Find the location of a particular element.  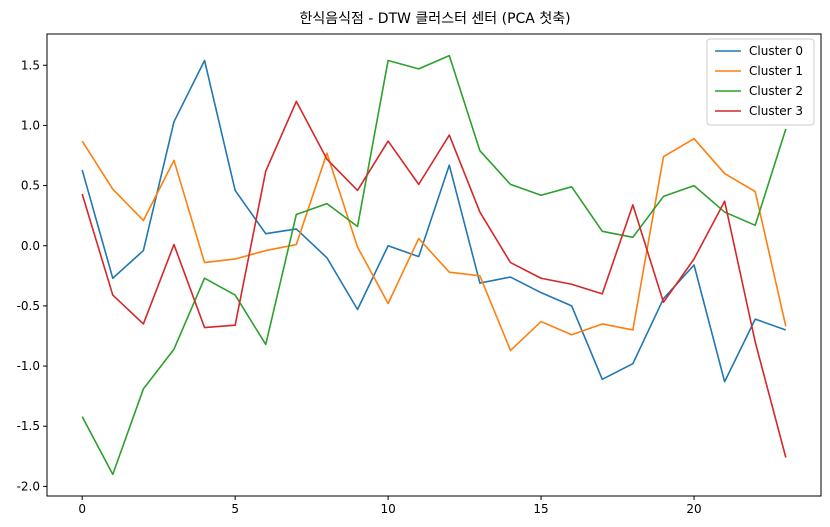

y-tick-label: 1.5 is located at coordinates (30, 65).